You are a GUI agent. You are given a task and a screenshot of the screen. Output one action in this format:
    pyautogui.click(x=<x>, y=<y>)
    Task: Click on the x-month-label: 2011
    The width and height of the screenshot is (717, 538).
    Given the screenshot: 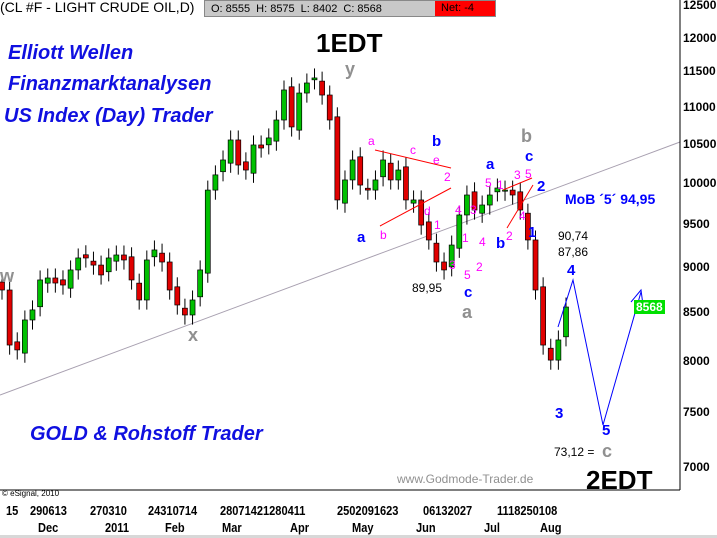 What is the action you would take?
    pyautogui.click(x=117, y=527)
    